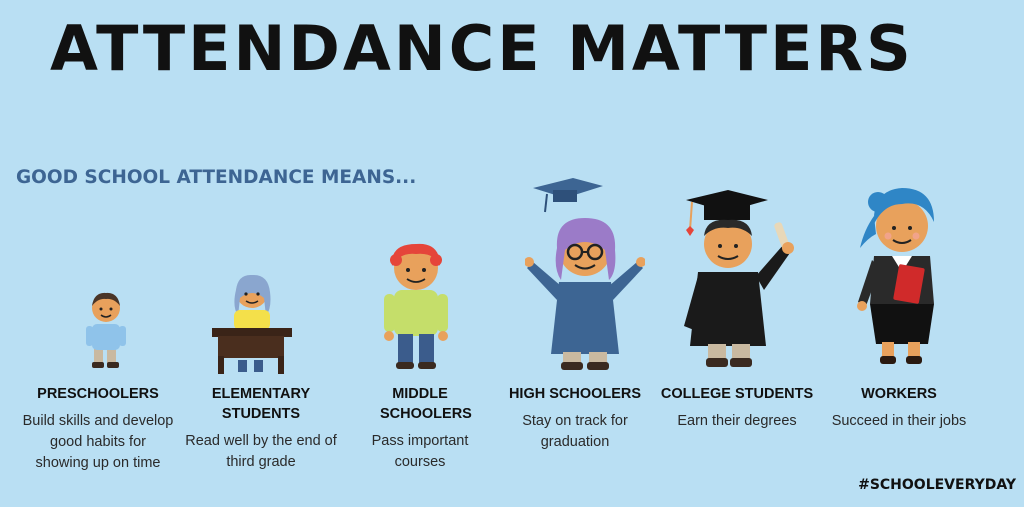 This screenshot has width=1024, height=507. Describe the element at coordinates (261, 404) in the screenshot. I see `group-heading: ELEMENTARY STUDENTS` at that location.